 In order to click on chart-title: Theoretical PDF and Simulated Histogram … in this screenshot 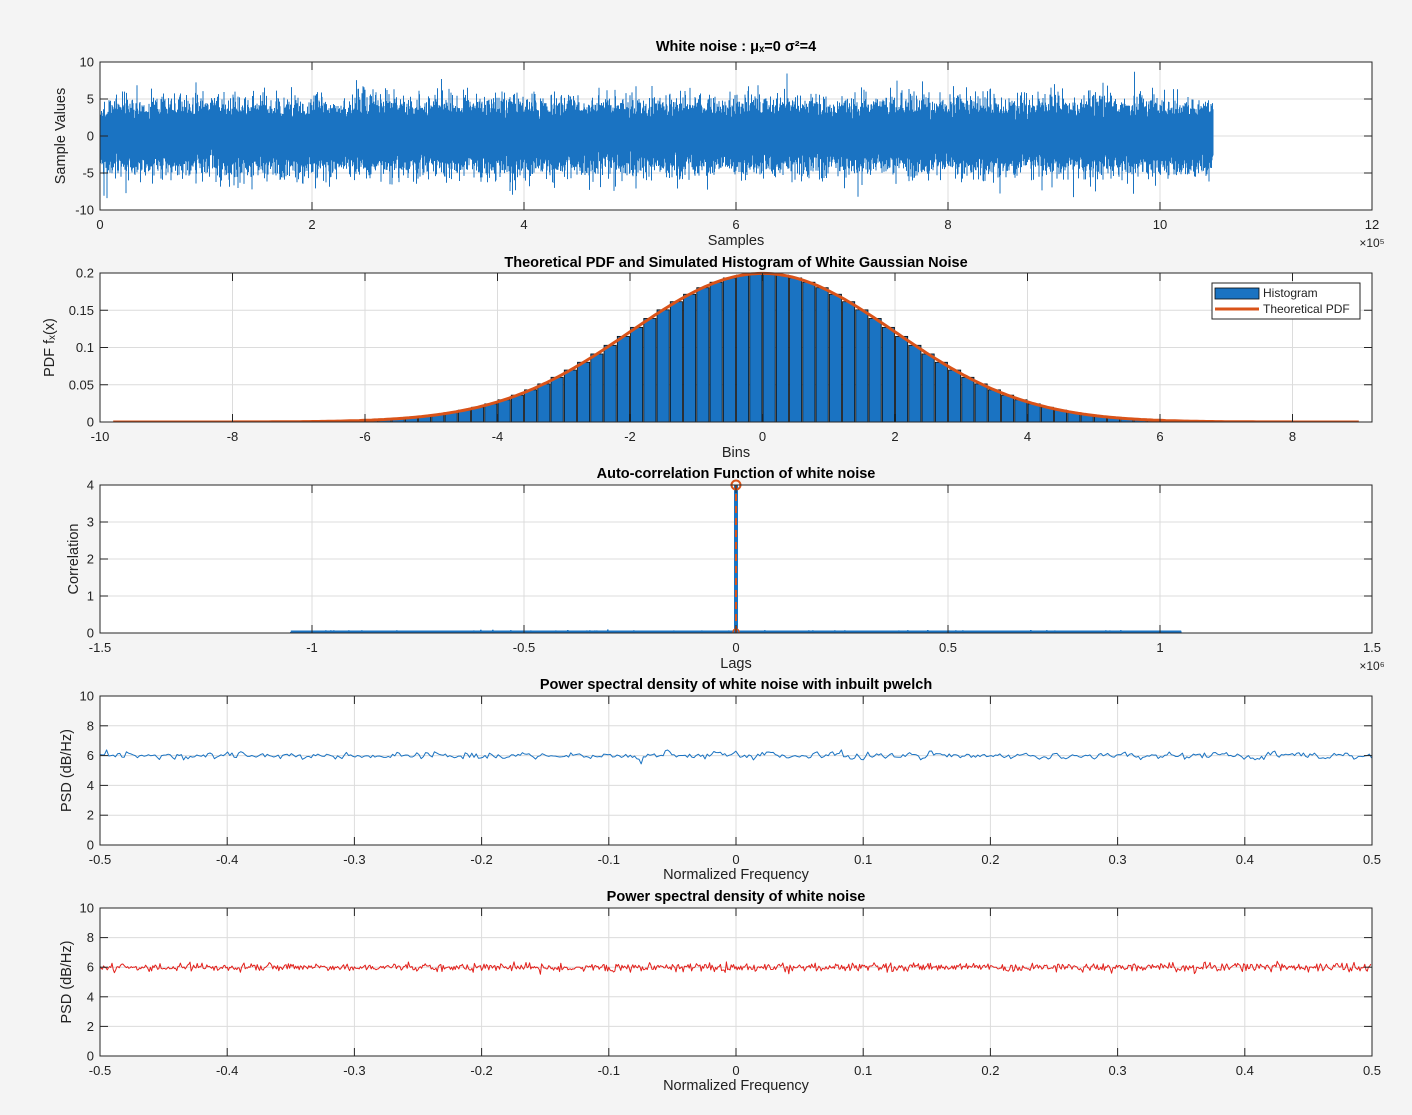, I will do `click(735, 263)`.